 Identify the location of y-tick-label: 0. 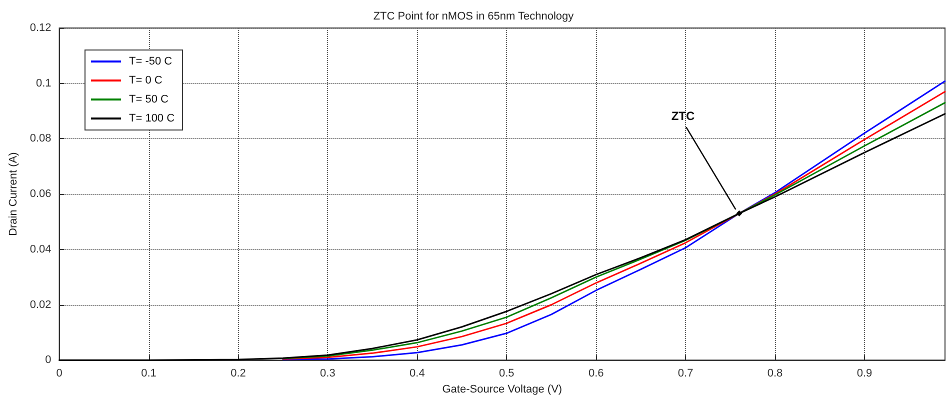
(48, 360).